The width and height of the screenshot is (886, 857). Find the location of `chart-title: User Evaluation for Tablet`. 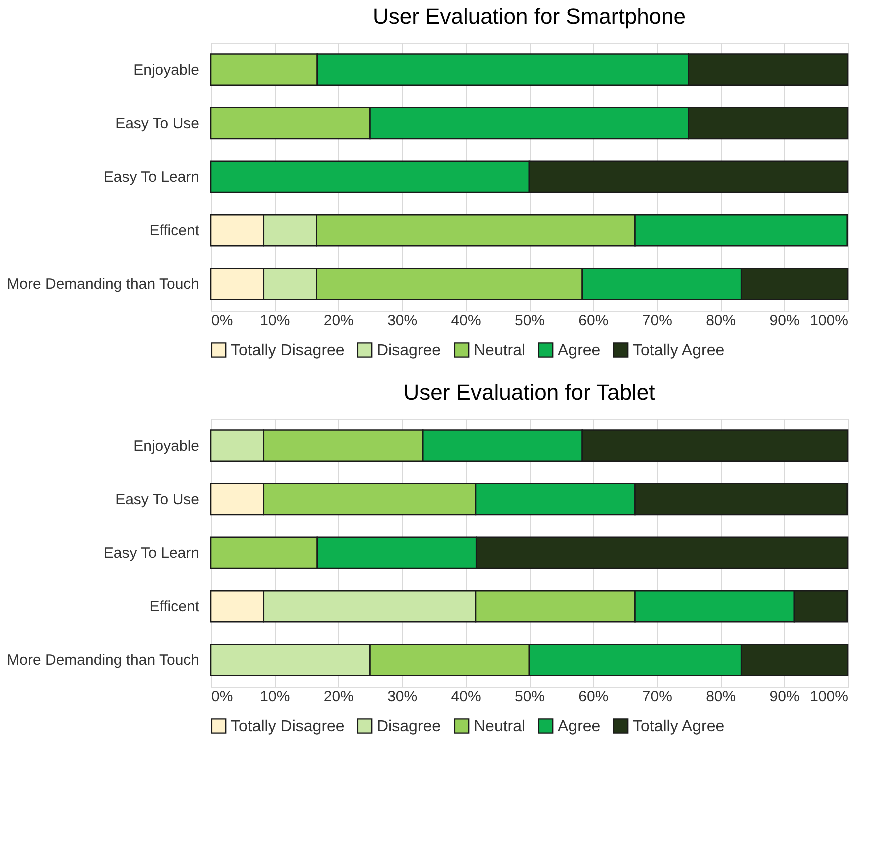

chart-title: User Evaluation for Tablet is located at coordinates (530, 392).